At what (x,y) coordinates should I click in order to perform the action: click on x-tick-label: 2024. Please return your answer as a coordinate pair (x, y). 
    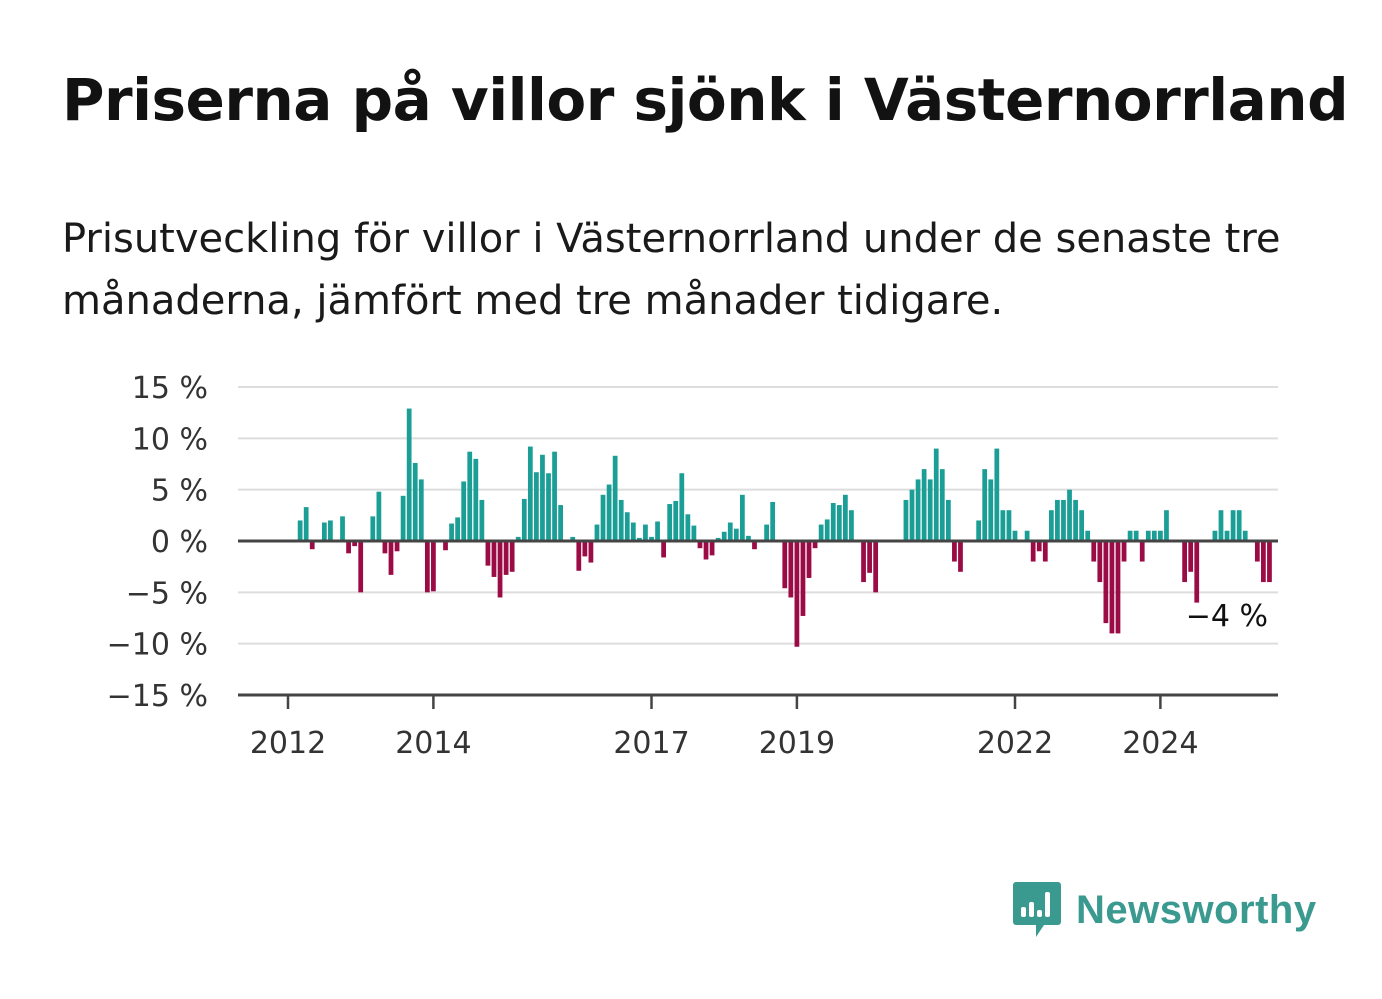
    Looking at the image, I should click on (1160, 743).